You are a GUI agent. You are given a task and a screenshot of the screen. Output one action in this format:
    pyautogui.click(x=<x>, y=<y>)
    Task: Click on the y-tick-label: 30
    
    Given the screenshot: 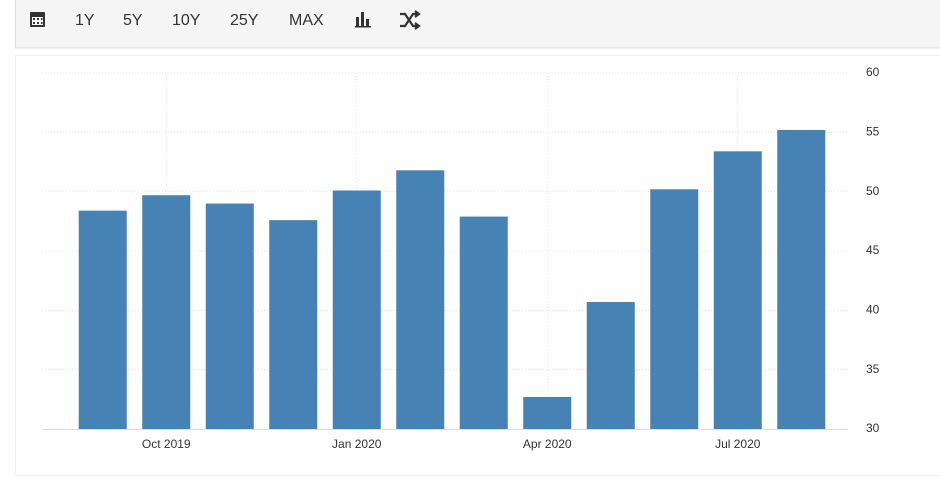 What is the action you would take?
    pyautogui.click(x=873, y=428)
    